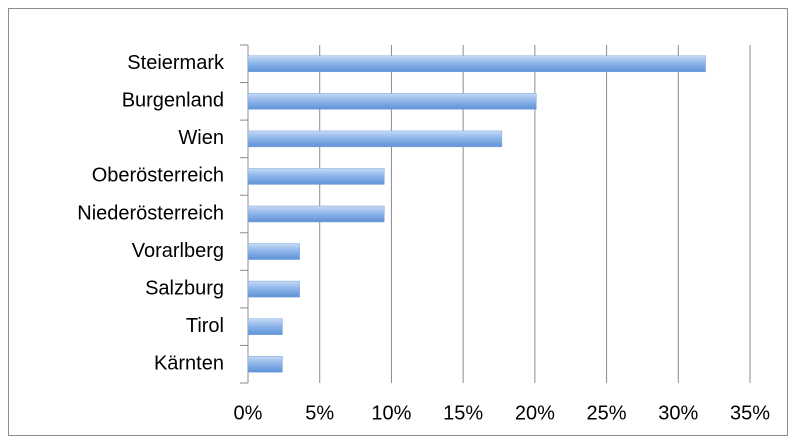 The width and height of the screenshot is (796, 444). What do you see at coordinates (205, 326) in the screenshot?
I see `y-tick-label: Tirol` at bounding box center [205, 326].